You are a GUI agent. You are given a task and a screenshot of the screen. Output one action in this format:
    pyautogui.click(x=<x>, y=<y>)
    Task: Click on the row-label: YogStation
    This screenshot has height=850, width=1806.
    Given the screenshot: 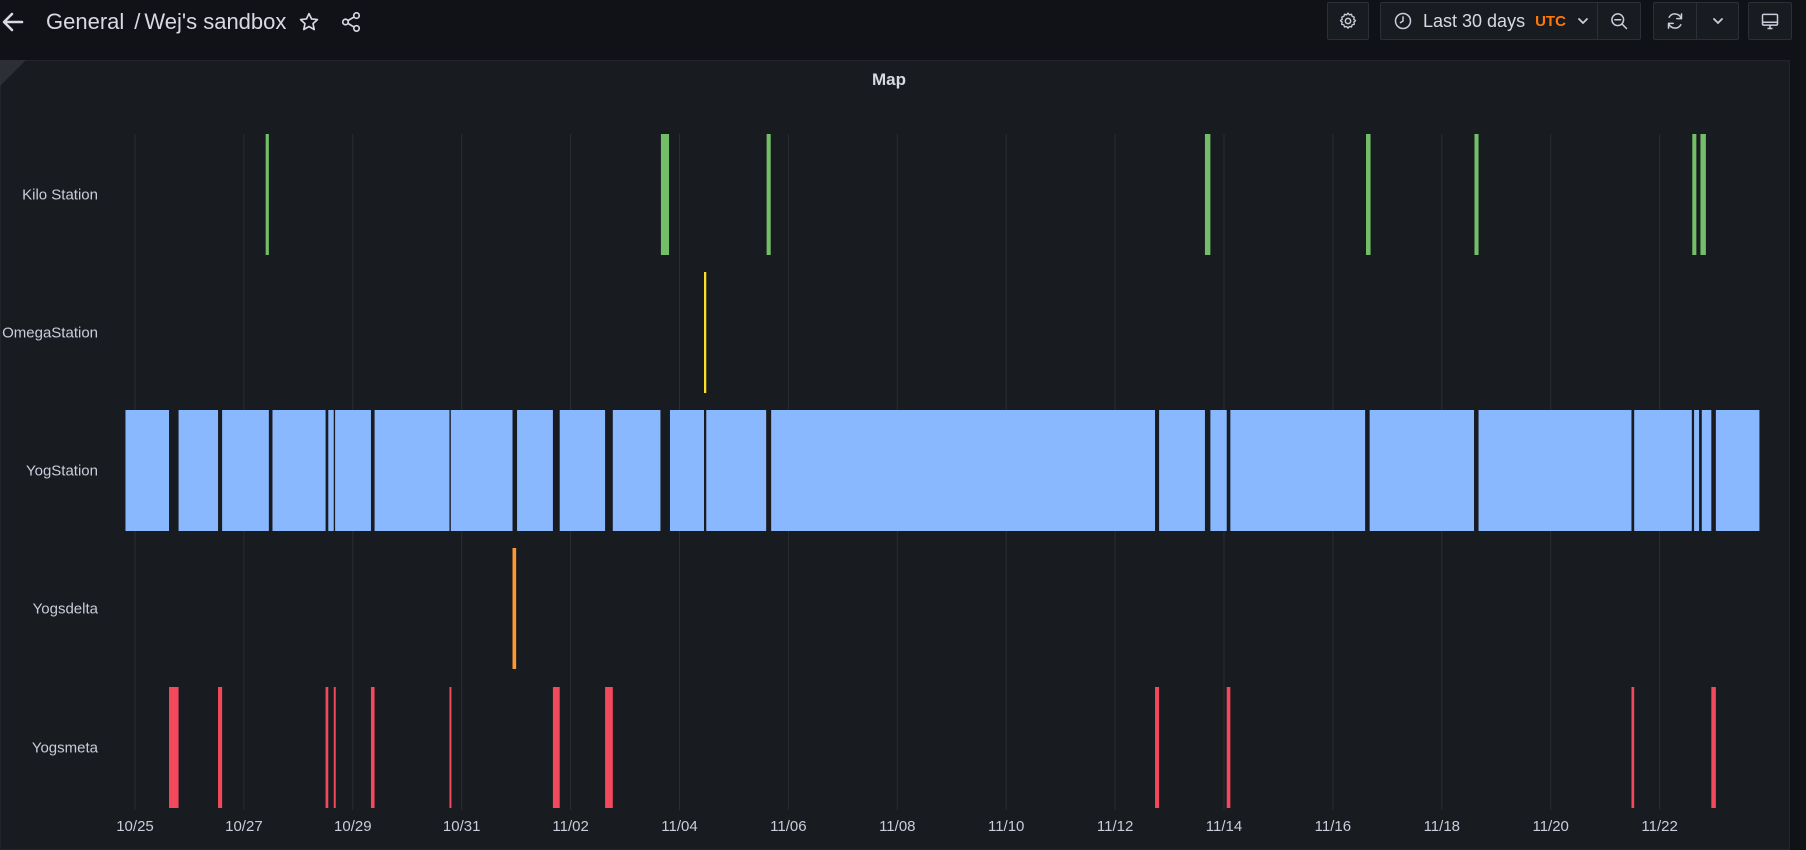 What is the action you would take?
    pyautogui.click(x=62, y=471)
    